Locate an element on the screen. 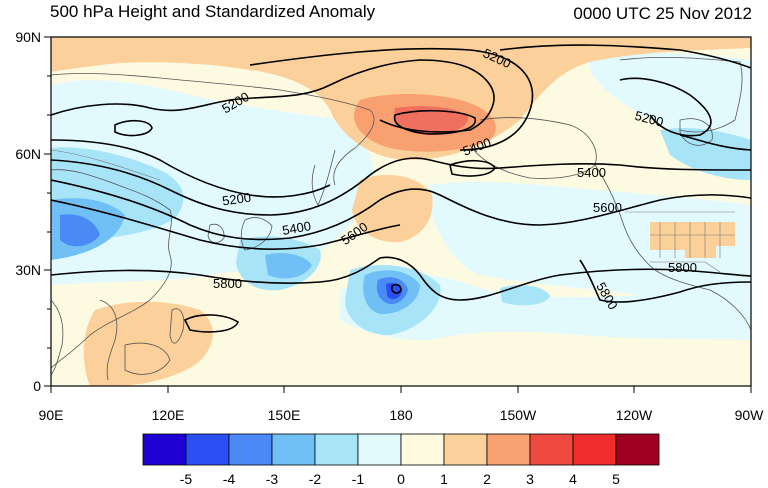 The width and height of the screenshot is (768, 488). contour-5200-canada is located at coordinates (665, 107).